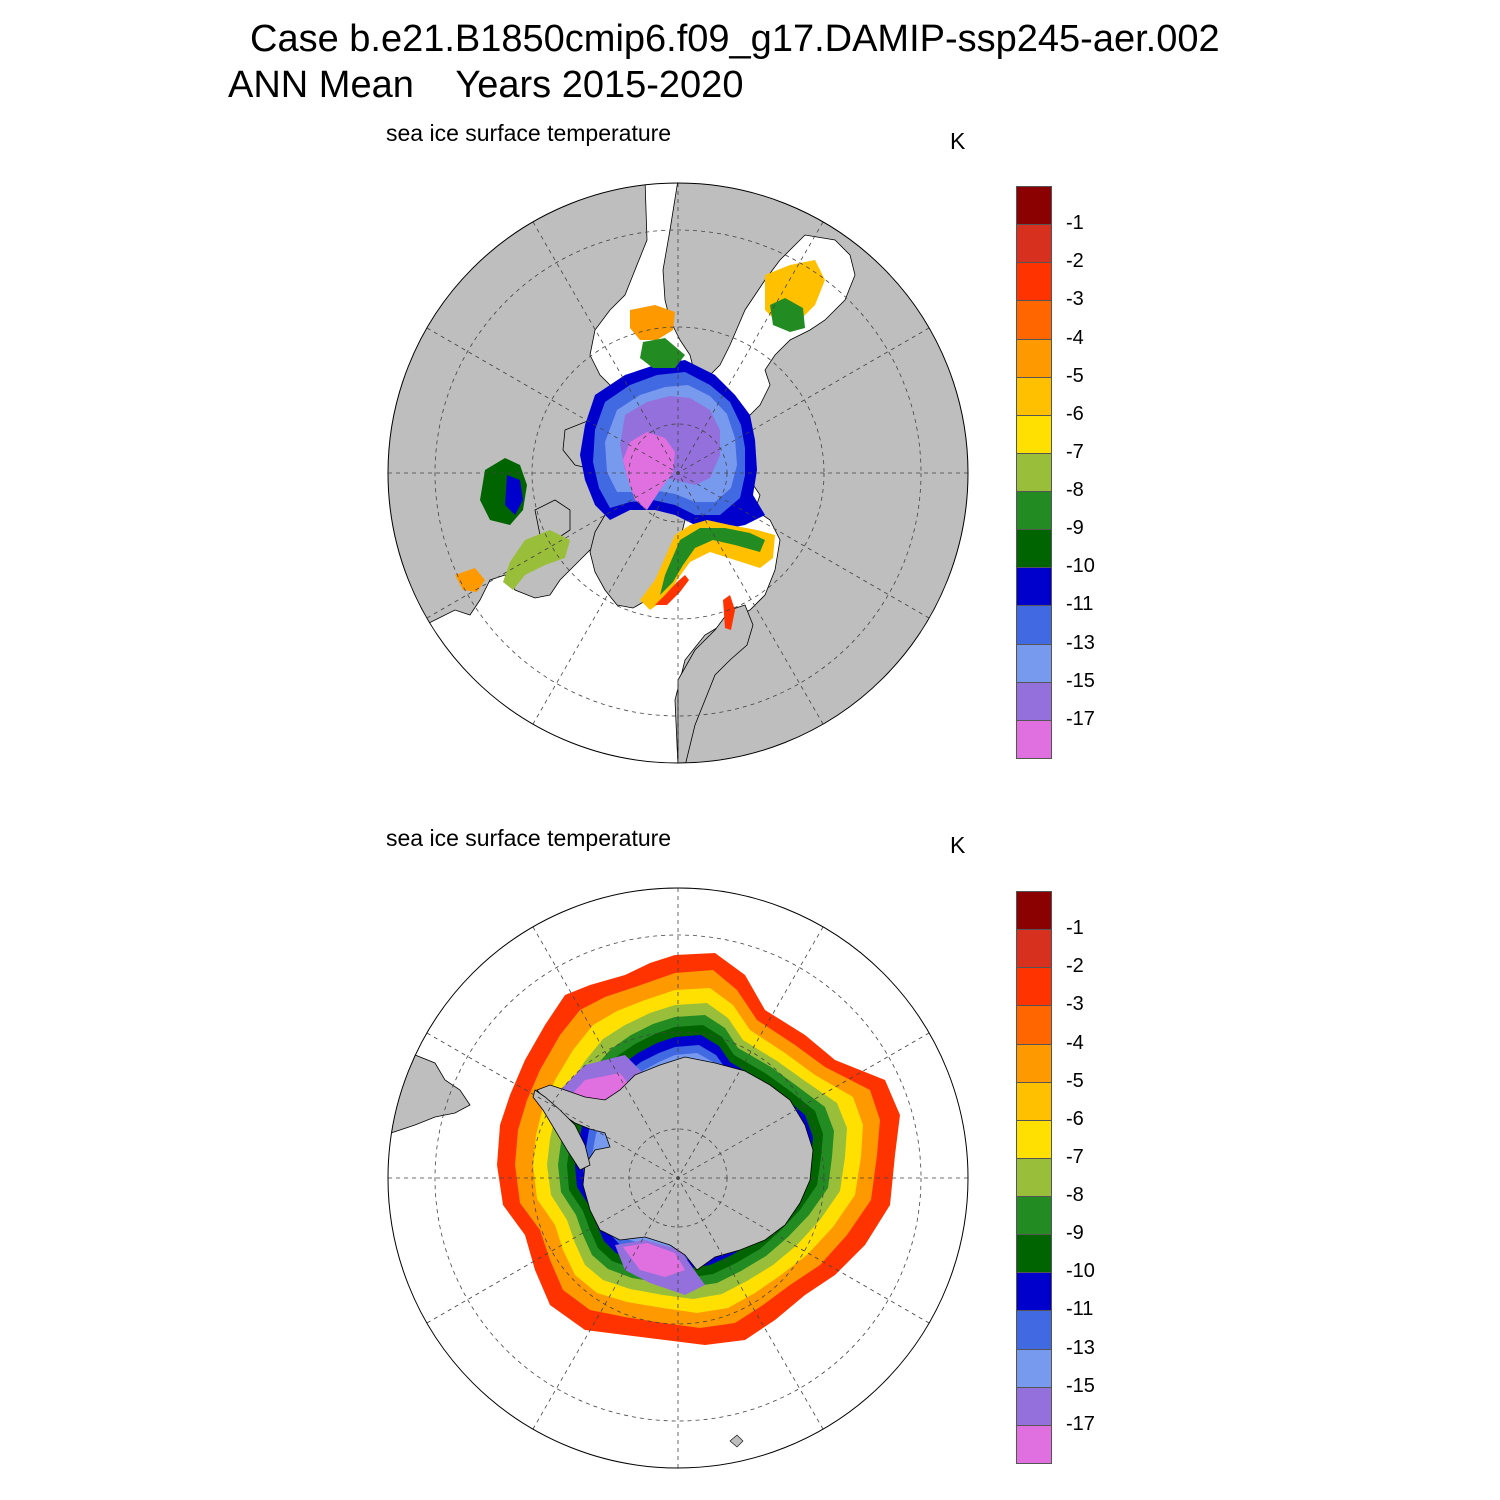 The image size is (1500, 1500). I want to click on figure-title-period: ANN Mean Years 2015-2020, so click(485, 85).